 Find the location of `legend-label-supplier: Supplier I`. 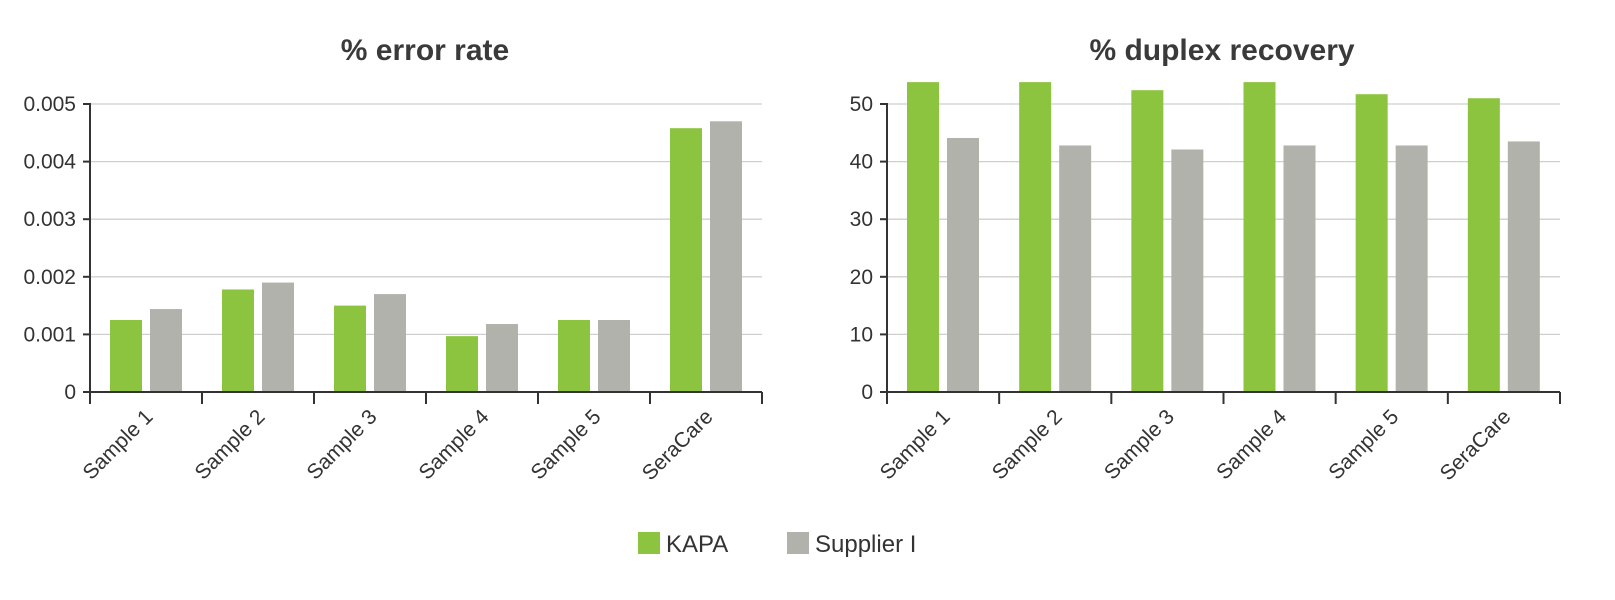

legend-label-supplier: Supplier I is located at coordinates (865, 544).